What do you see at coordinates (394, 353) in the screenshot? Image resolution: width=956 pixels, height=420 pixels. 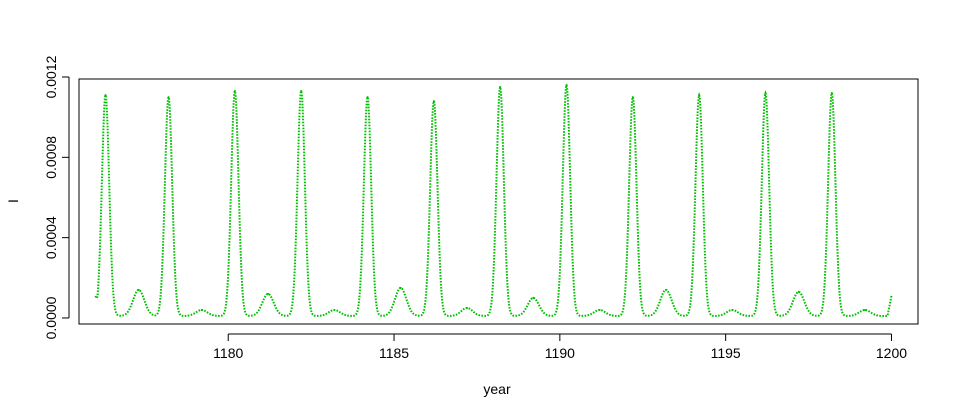 I see `x-tick-label: 1185` at bounding box center [394, 353].